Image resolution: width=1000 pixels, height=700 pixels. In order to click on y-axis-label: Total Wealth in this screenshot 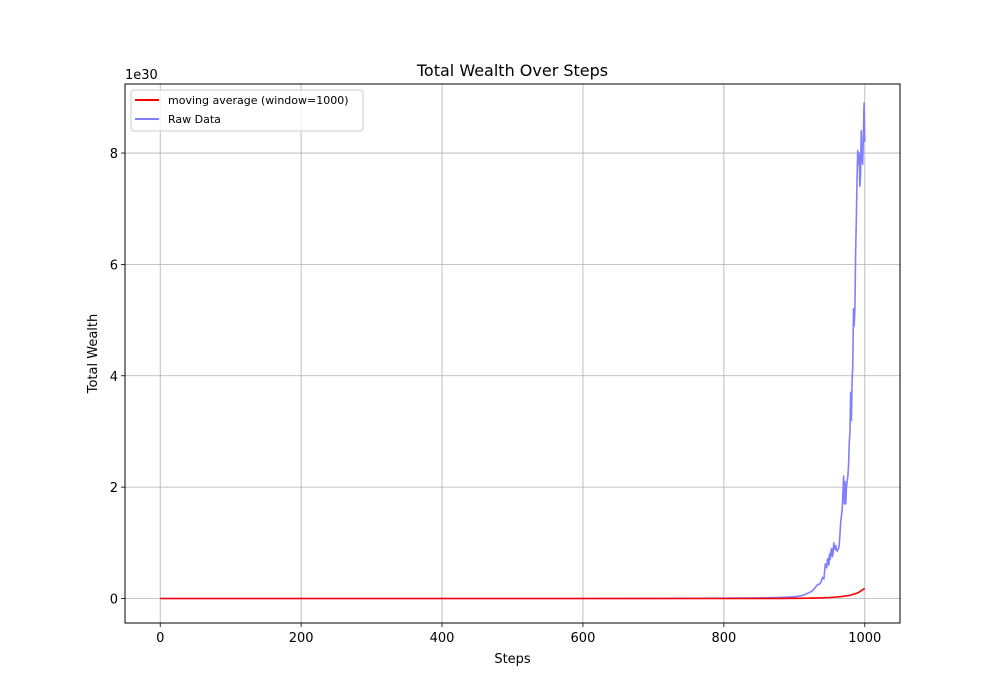, I will do `click(93, 354)`.